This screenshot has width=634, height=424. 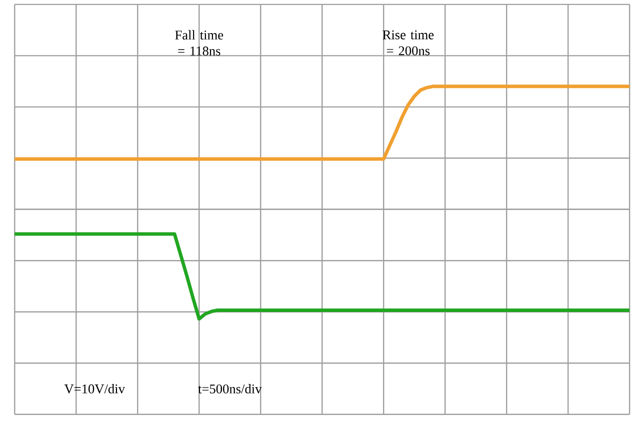 I want to click on text: V=10V/div, so click(x=94, y=389).